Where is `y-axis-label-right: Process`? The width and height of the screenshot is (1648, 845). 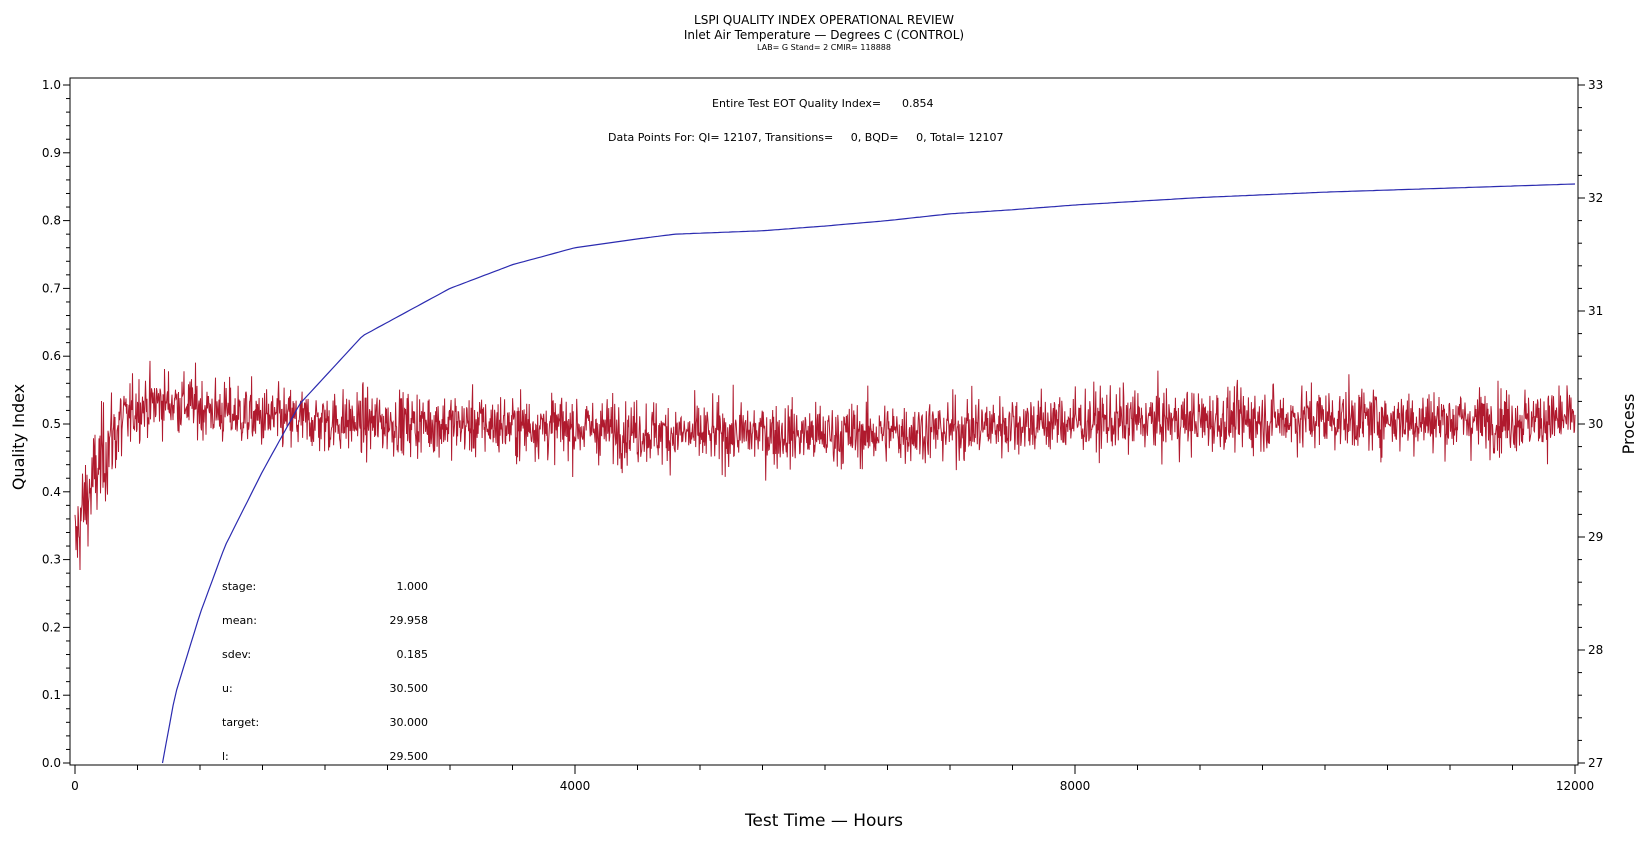 y-axis-label-right: Process is located at coordinates (1628, 424).